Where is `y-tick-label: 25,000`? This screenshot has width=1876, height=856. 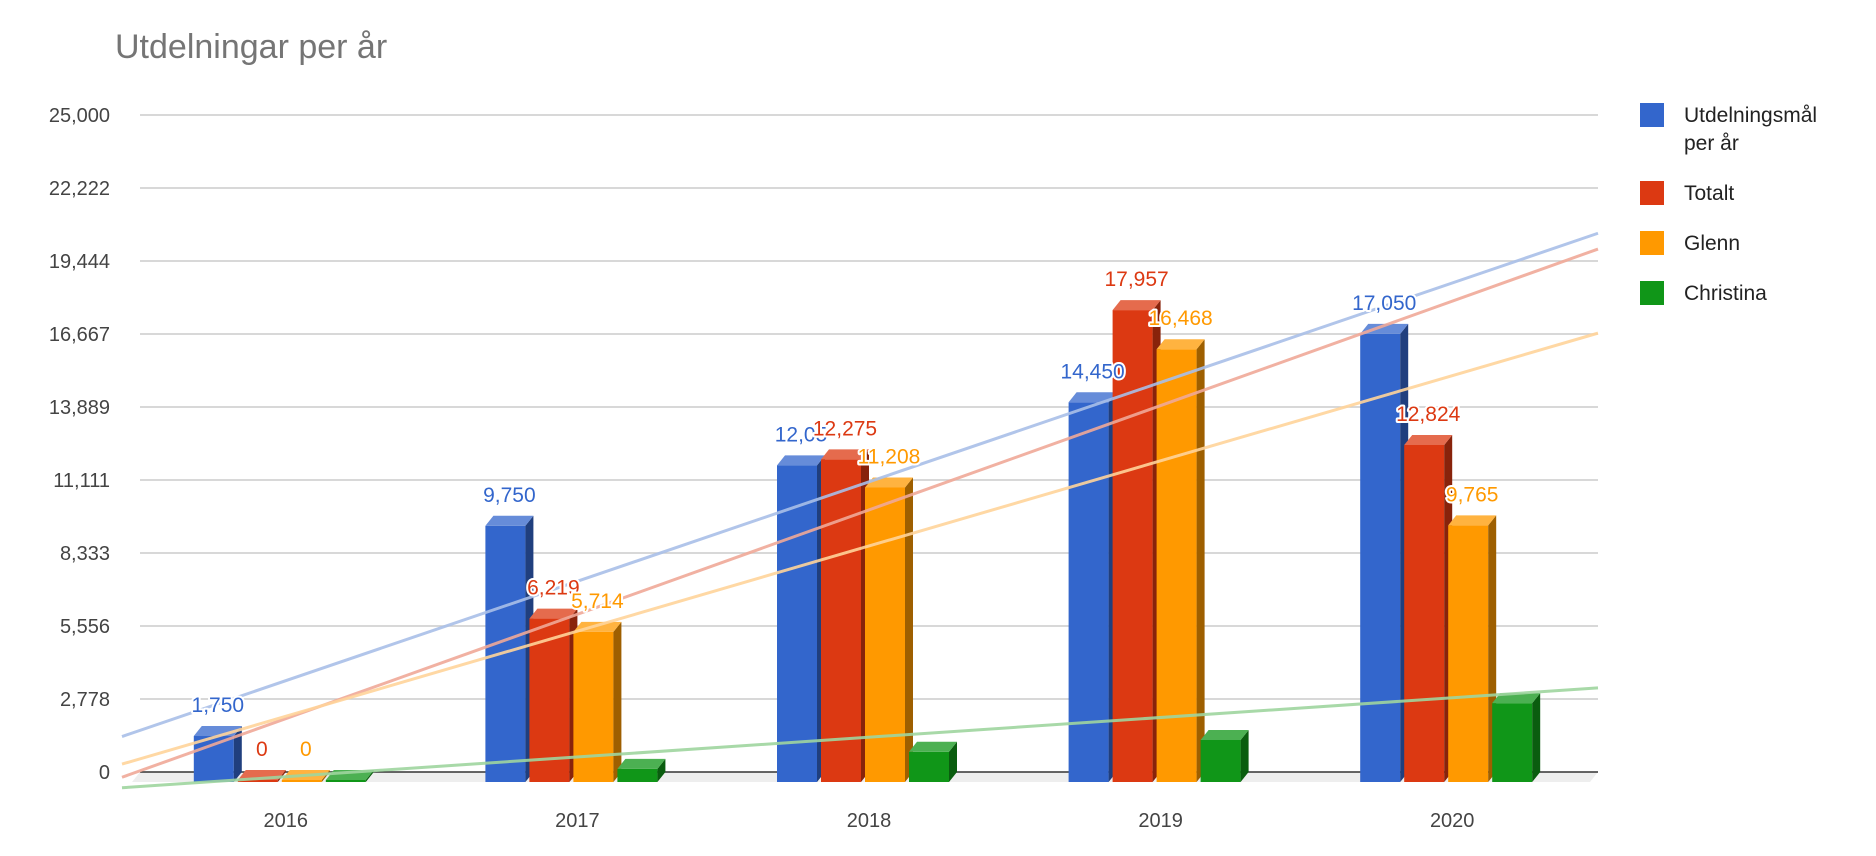
y-tick-label: 25,000 is located at coordinates (79, 116).